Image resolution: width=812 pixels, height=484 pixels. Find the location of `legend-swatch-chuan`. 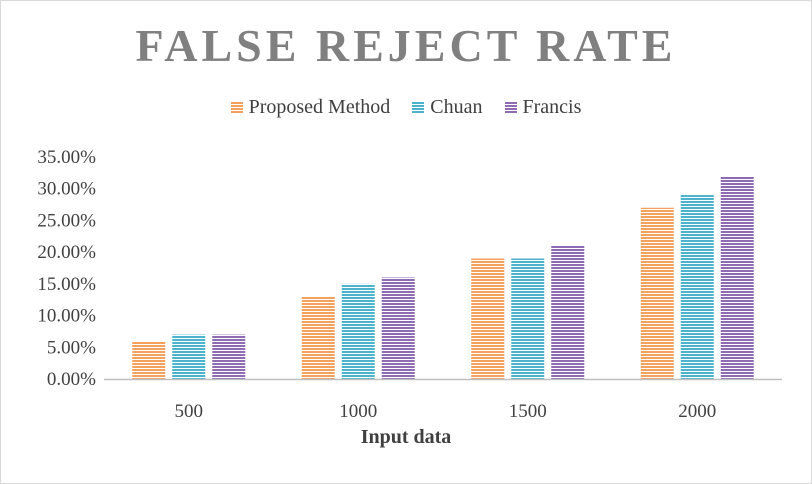

legend-swatch-chuan is located at coordinates (418, 107).